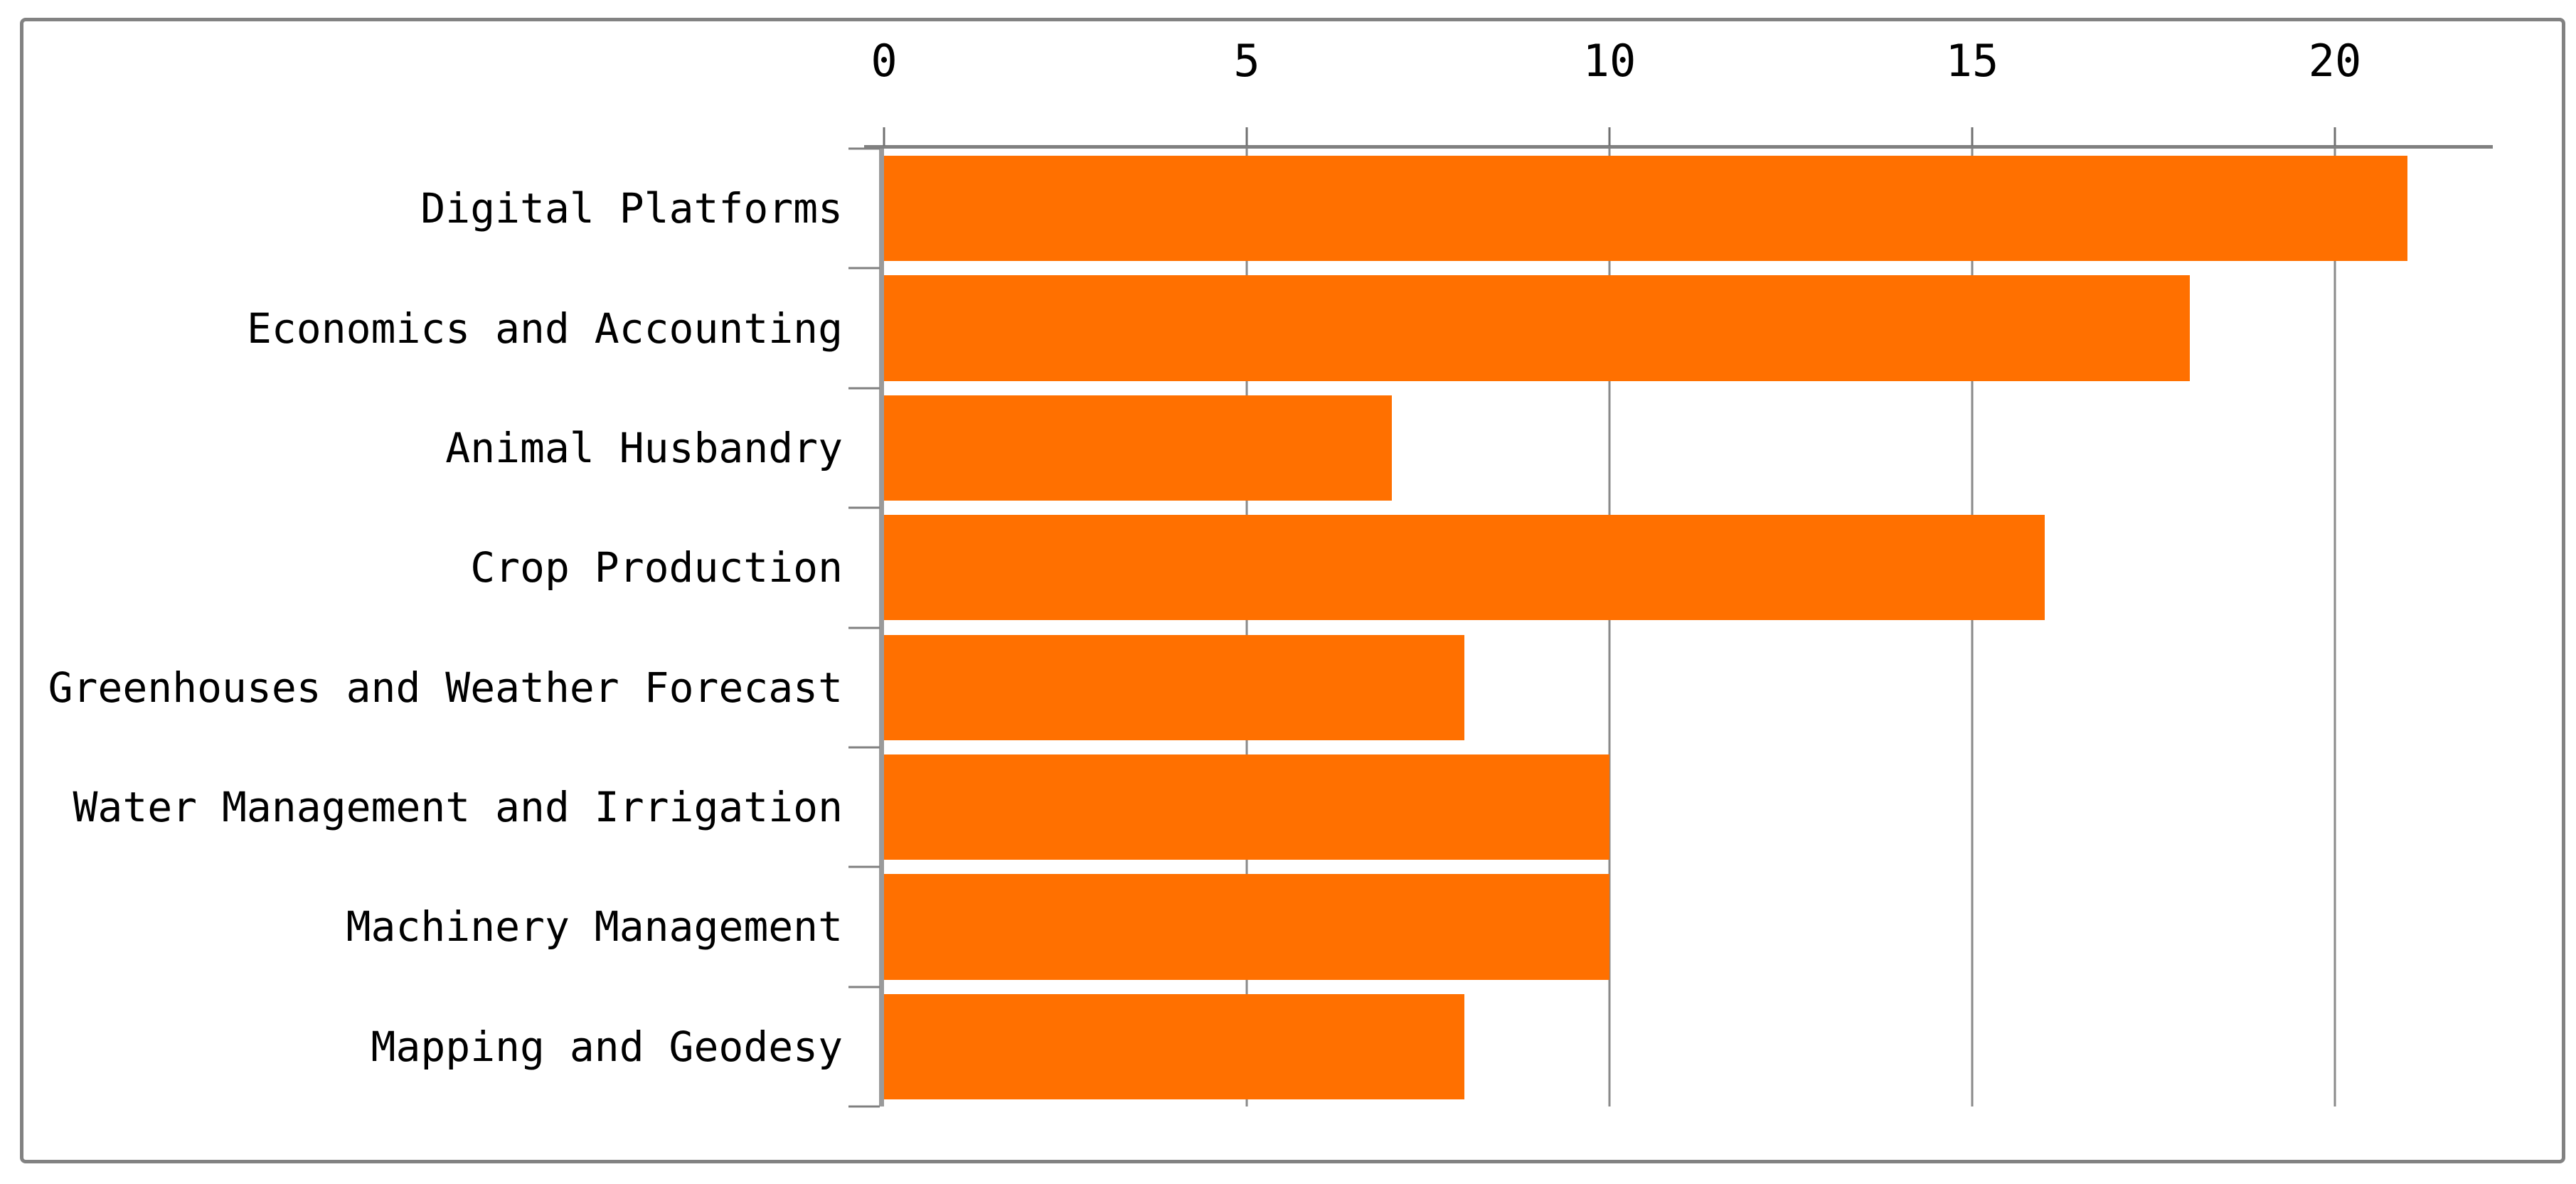  What do you see at coordinates (631, 208) in the screenshot?
I see `category-label-digital-platforms: Digital Platforms` at bounding box center [631, 208].